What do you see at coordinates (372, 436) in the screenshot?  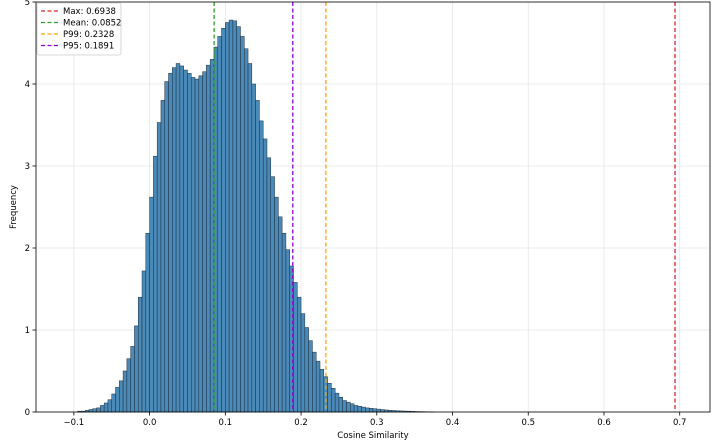 I see `x-axis-label: Cosine Similarity` at bounding box center [372, 436].